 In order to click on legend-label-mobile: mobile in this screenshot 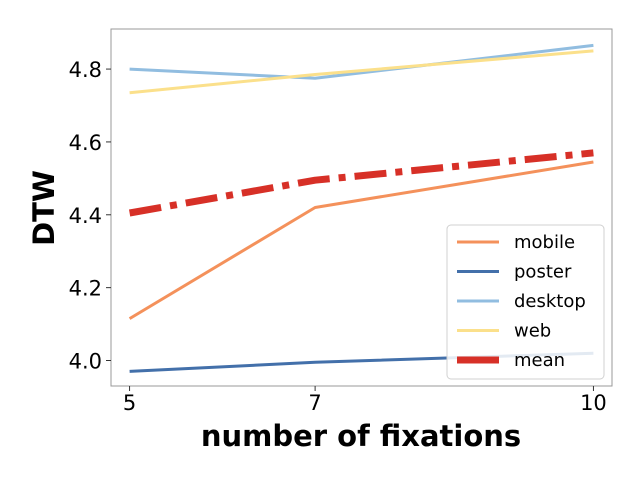, I will do `click(544, 242)`.